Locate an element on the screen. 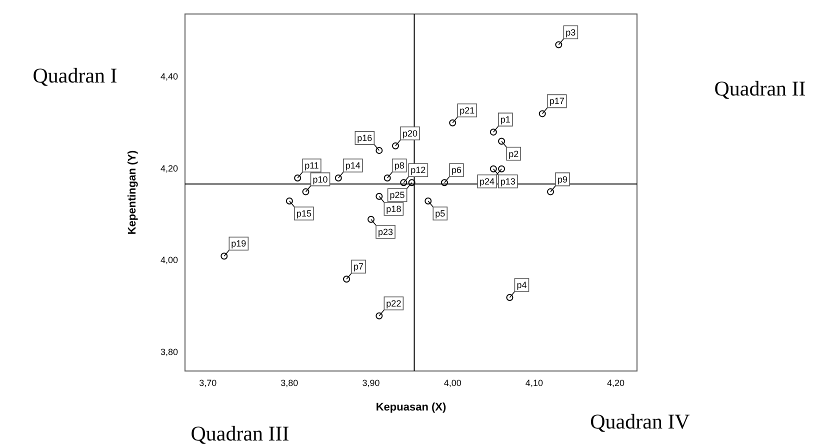 The image size is (835, 448). y-tick-label: 4,00 is located at coordinates (169, 260).